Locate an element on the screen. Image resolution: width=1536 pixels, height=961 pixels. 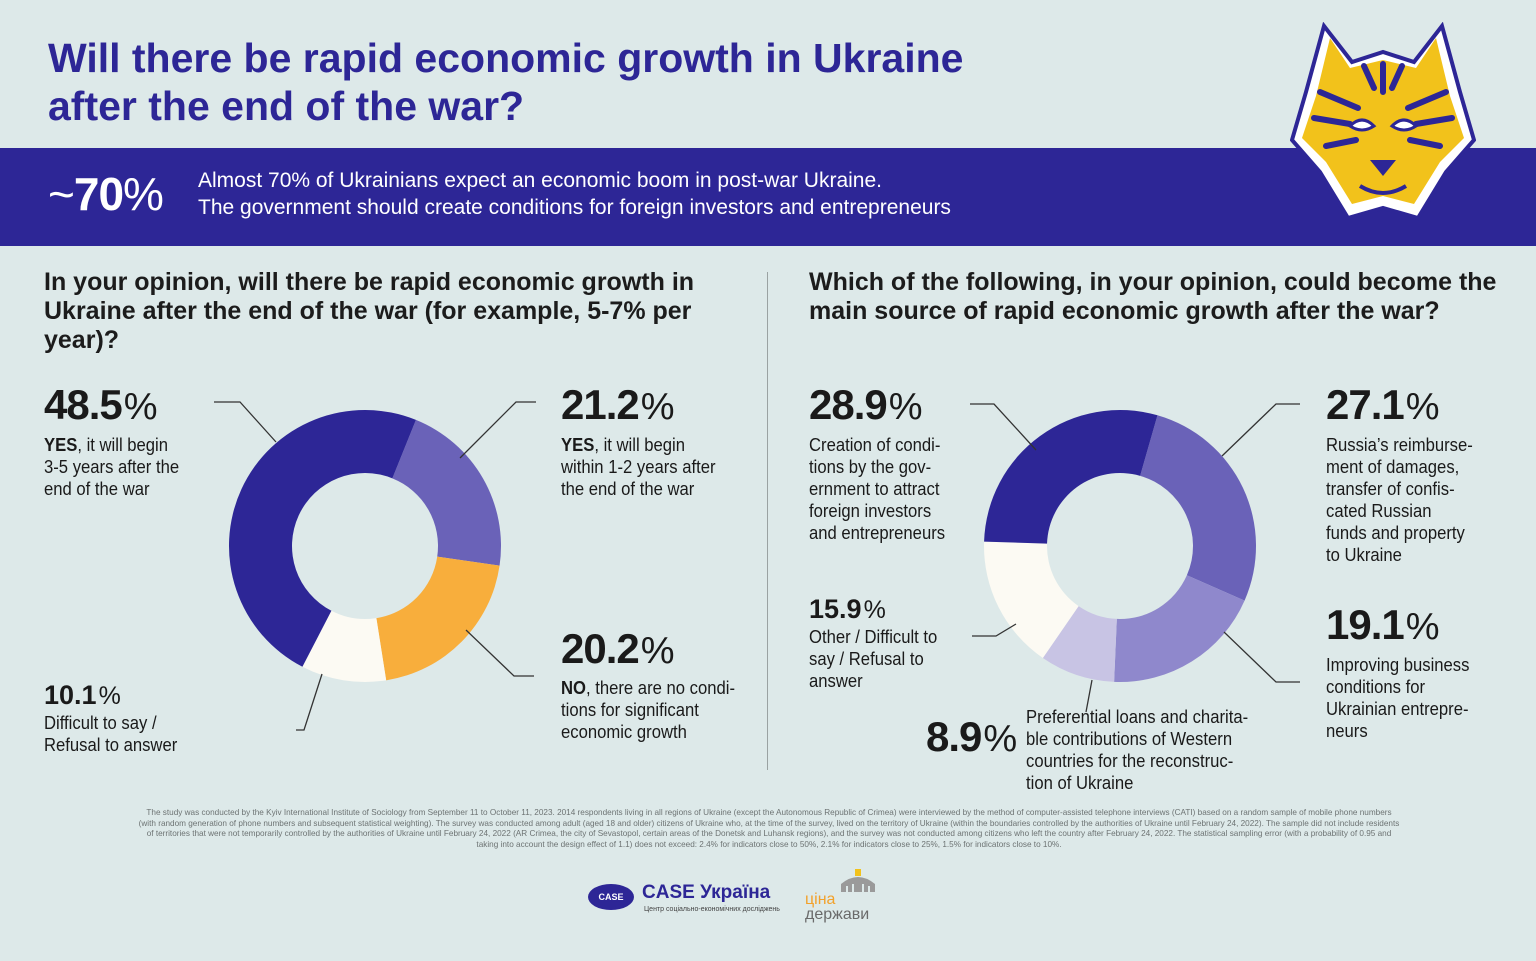
leader-line-no is located at coordinates (499, 653).